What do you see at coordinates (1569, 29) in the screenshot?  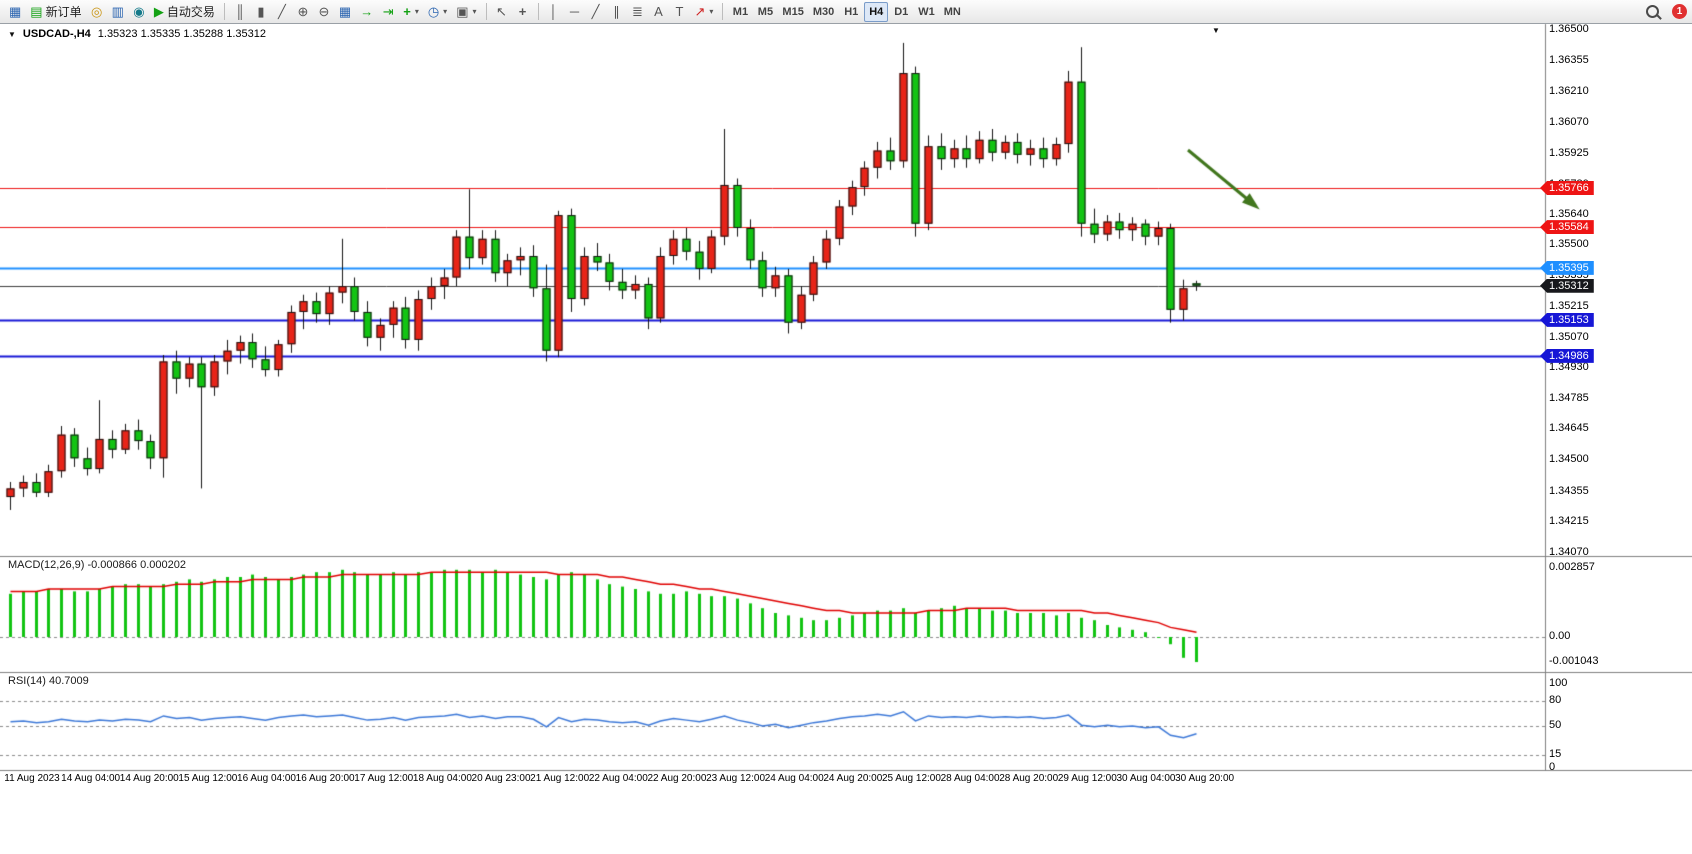 I see `price-tick-label: 1.36500` at bounding box center [1569, 29].